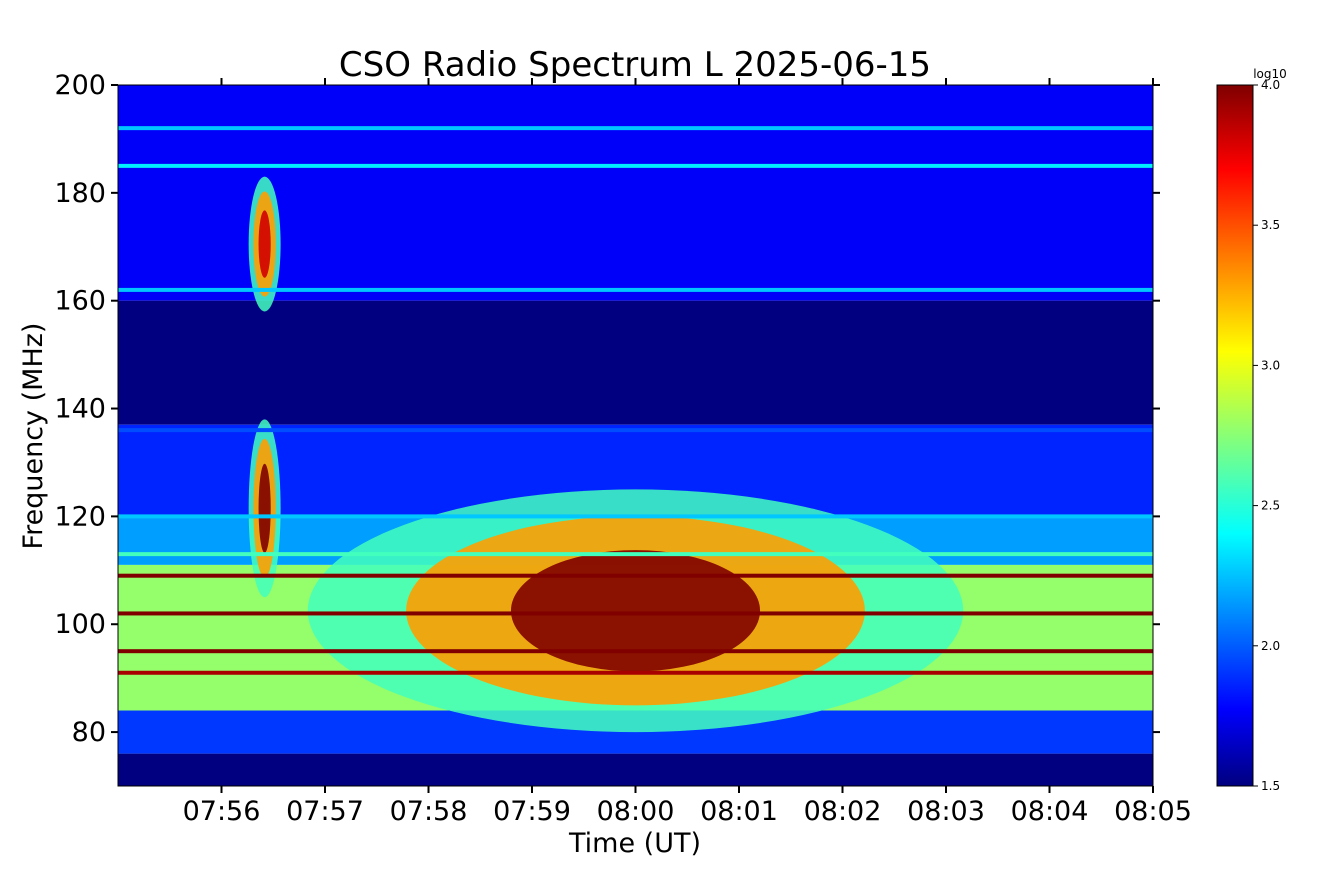 This screenshot has width=1322, height=886. What do you see at coordinates (1266, 435) in the screenshot?
I see `colorbar-ticks: 1.5 2.0 2.5 3.0 3.5 4.0` at bounding box center [1266, 435].